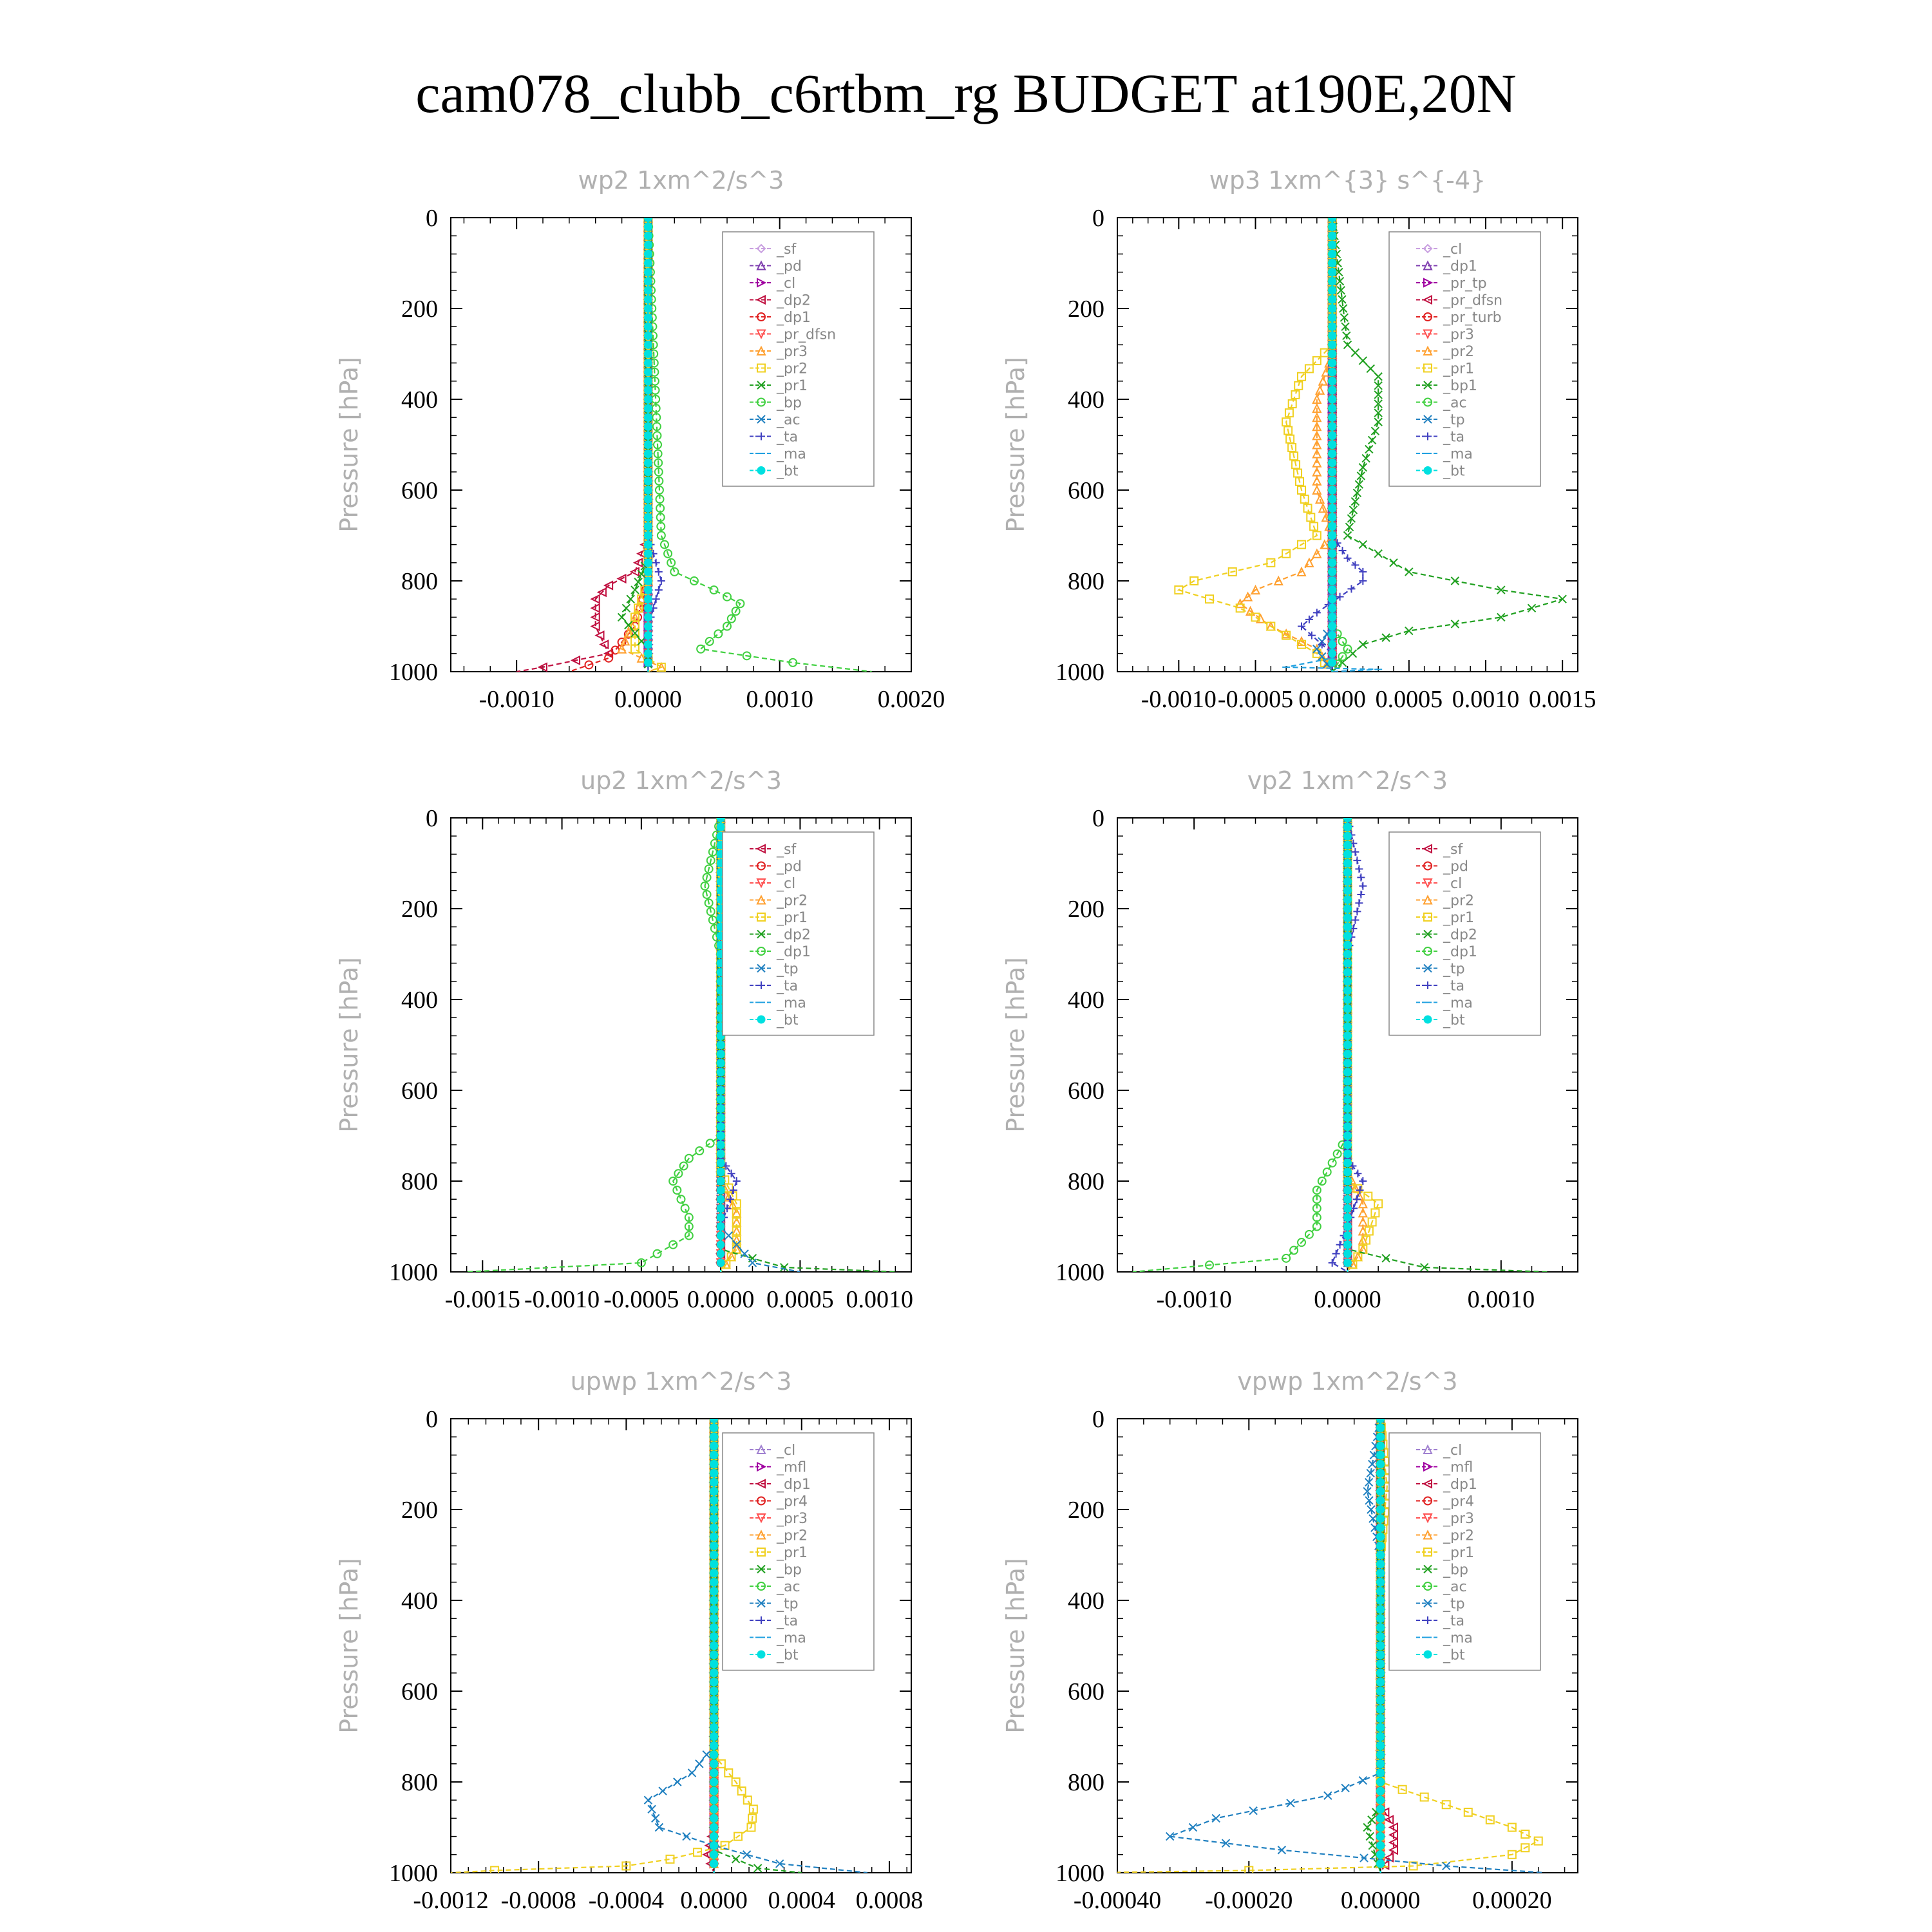  Describe the element at coordinates (1465, 934) in the screenshot. I see `legend-box` at that location.